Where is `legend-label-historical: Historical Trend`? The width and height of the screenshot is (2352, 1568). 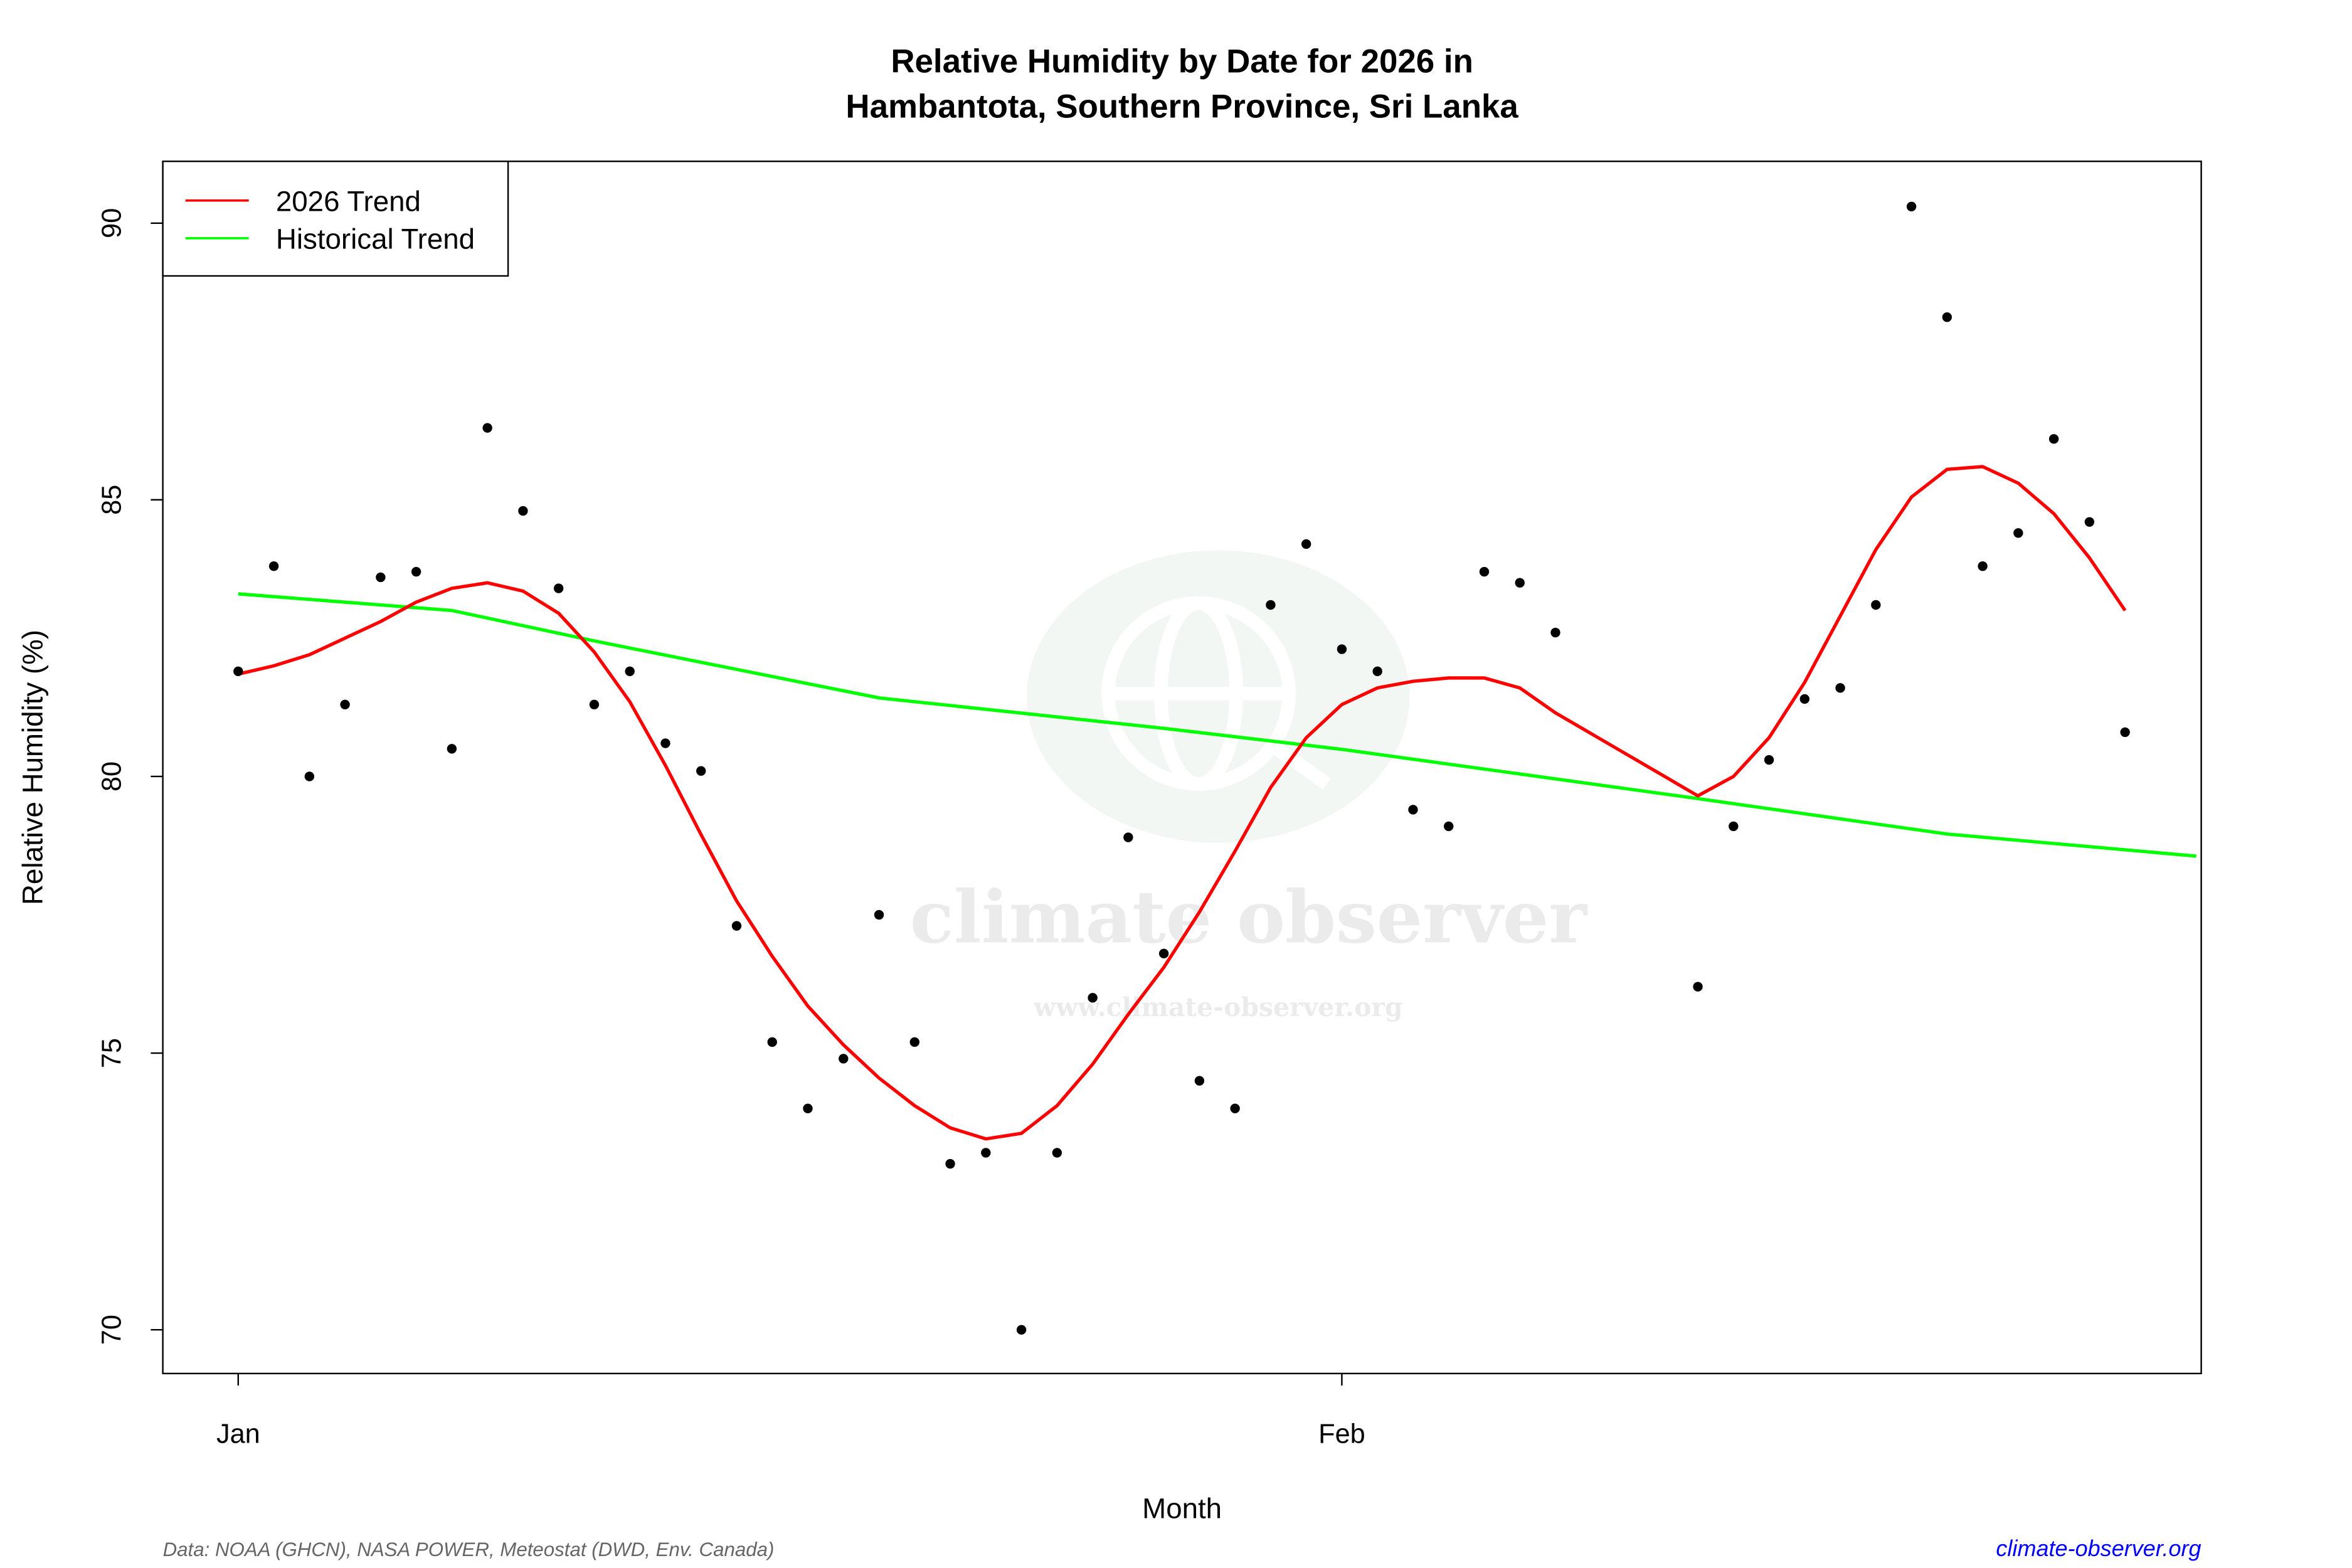 legend-label-historical: Historical Trend is located at coordinates (375, 239).